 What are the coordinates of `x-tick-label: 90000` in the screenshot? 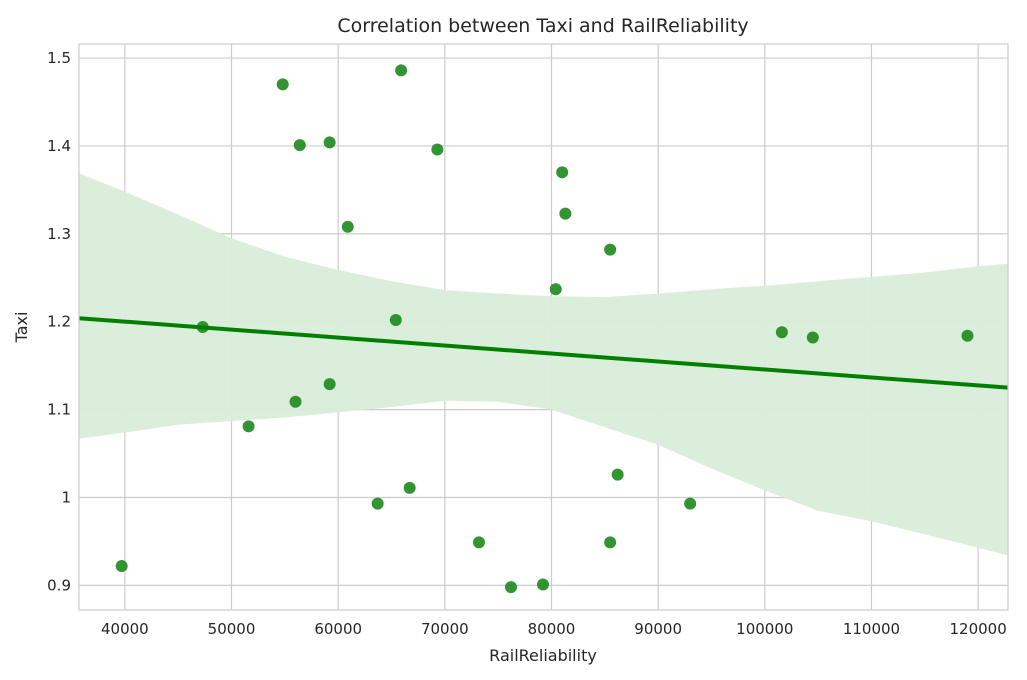 It's located at (658, 629).